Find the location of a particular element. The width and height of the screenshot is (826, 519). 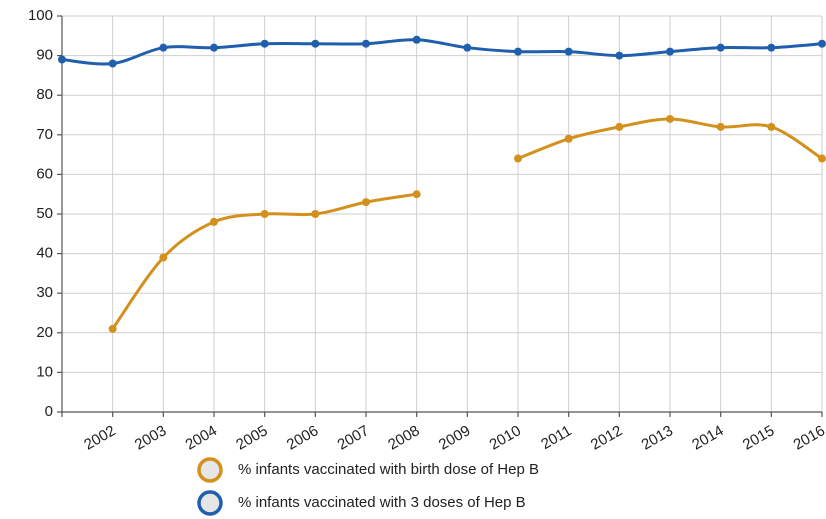

y-tick-label: 90 is located at coordinates (44, 55).